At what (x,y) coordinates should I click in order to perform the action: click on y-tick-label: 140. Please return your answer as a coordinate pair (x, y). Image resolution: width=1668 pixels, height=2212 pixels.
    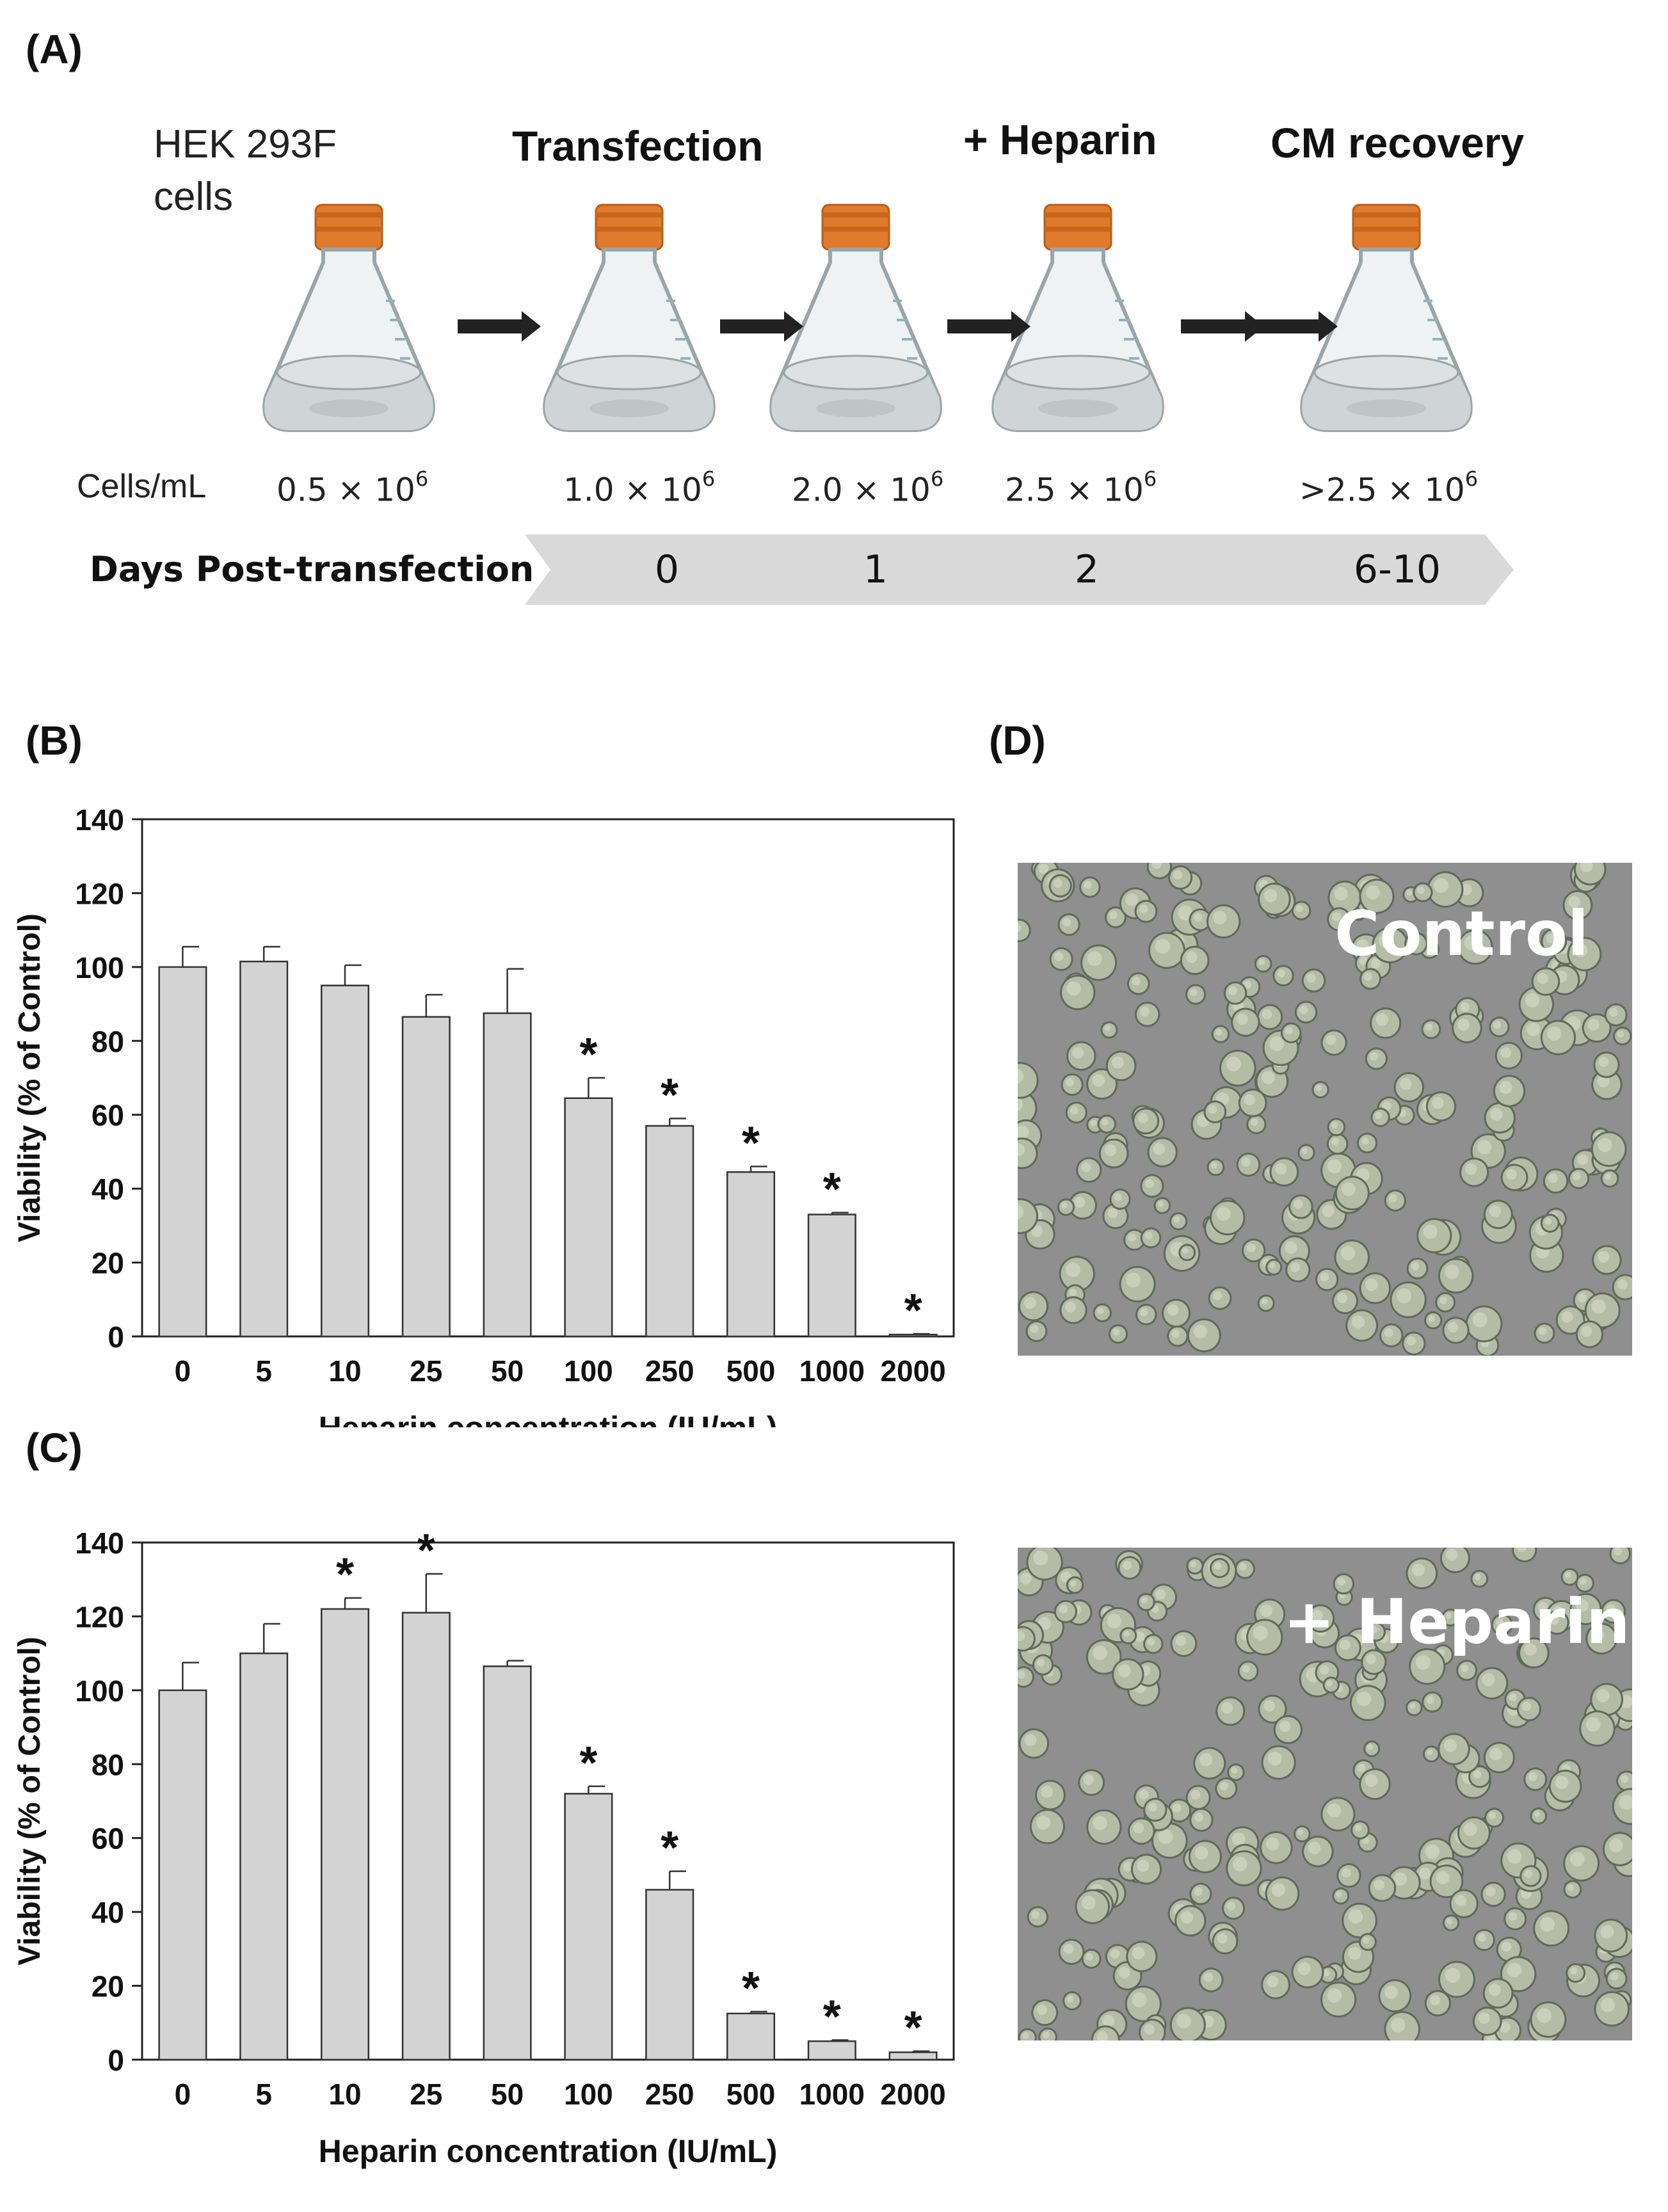
    Looking at the image, I should click on (99, 1543).